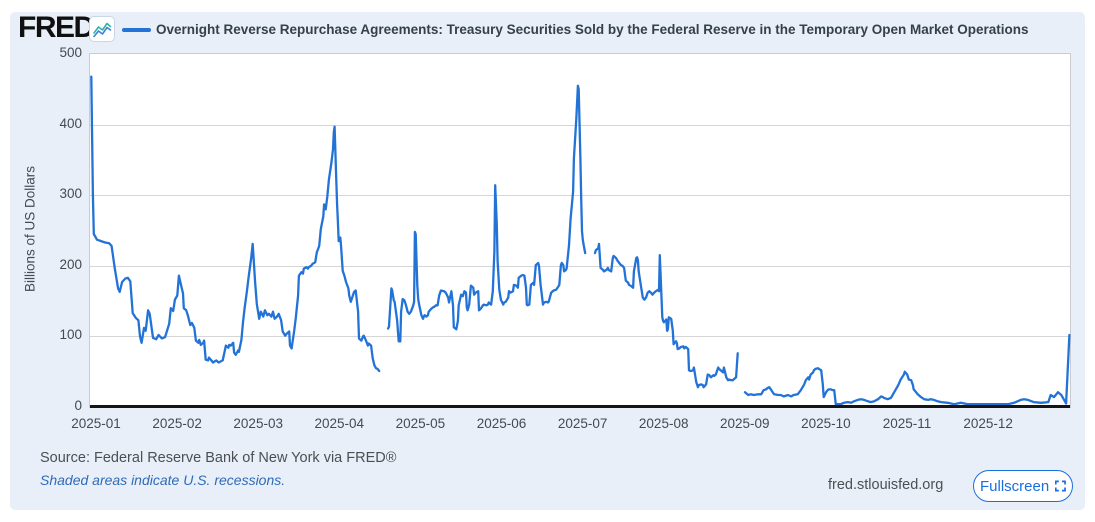  What do you see at coordinates (339, 423) in the screenshot?
I see `x-tick-label: 2025-04` at bounding box center [339, 423].